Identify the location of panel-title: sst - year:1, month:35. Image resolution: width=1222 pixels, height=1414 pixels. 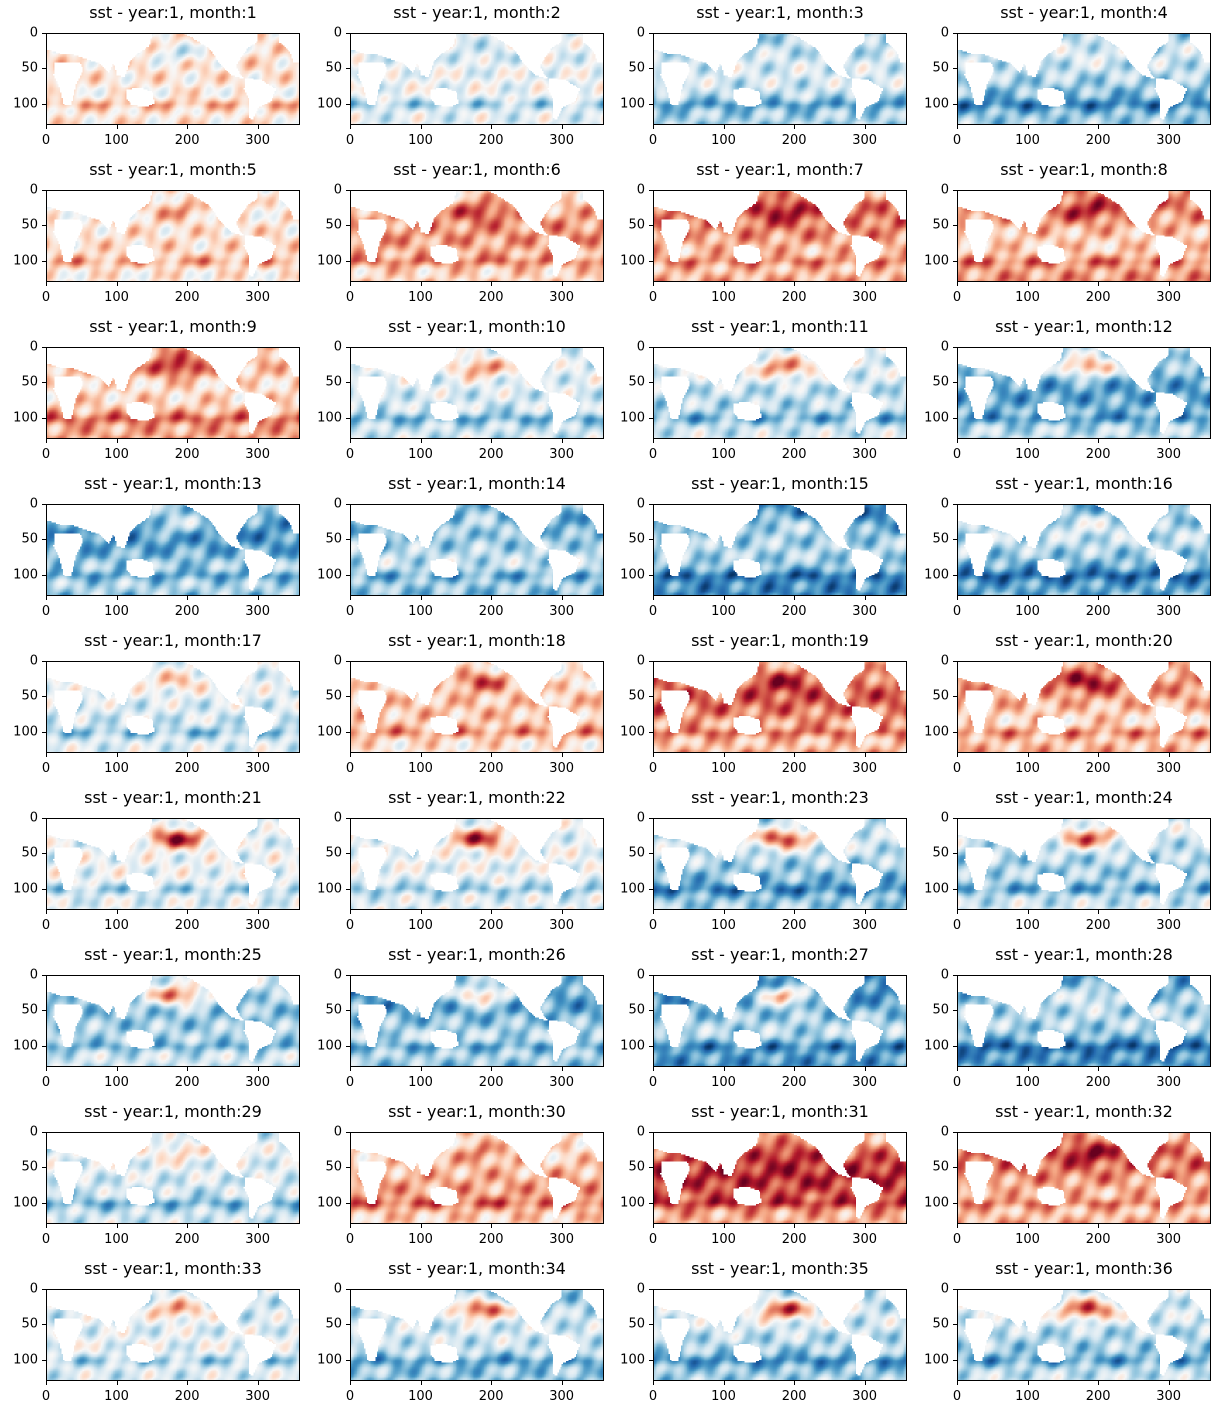
(780, 1268).